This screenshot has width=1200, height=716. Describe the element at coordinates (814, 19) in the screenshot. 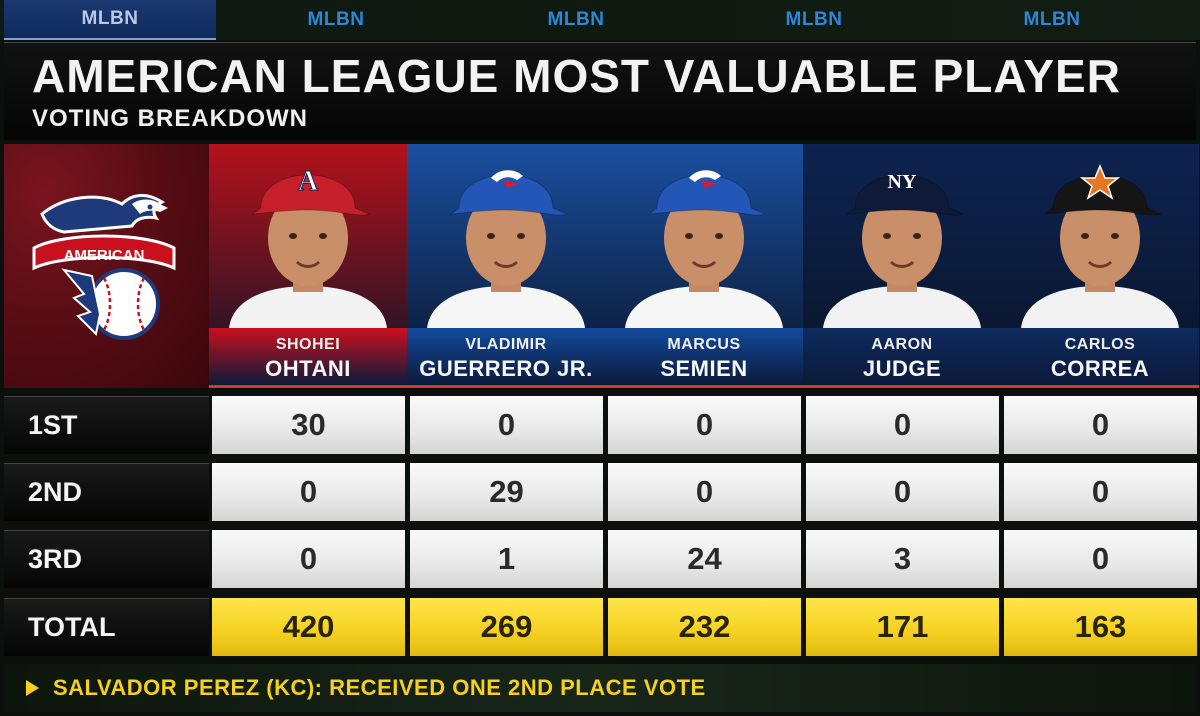

I see `network-tab-4: MLBN` at that location.